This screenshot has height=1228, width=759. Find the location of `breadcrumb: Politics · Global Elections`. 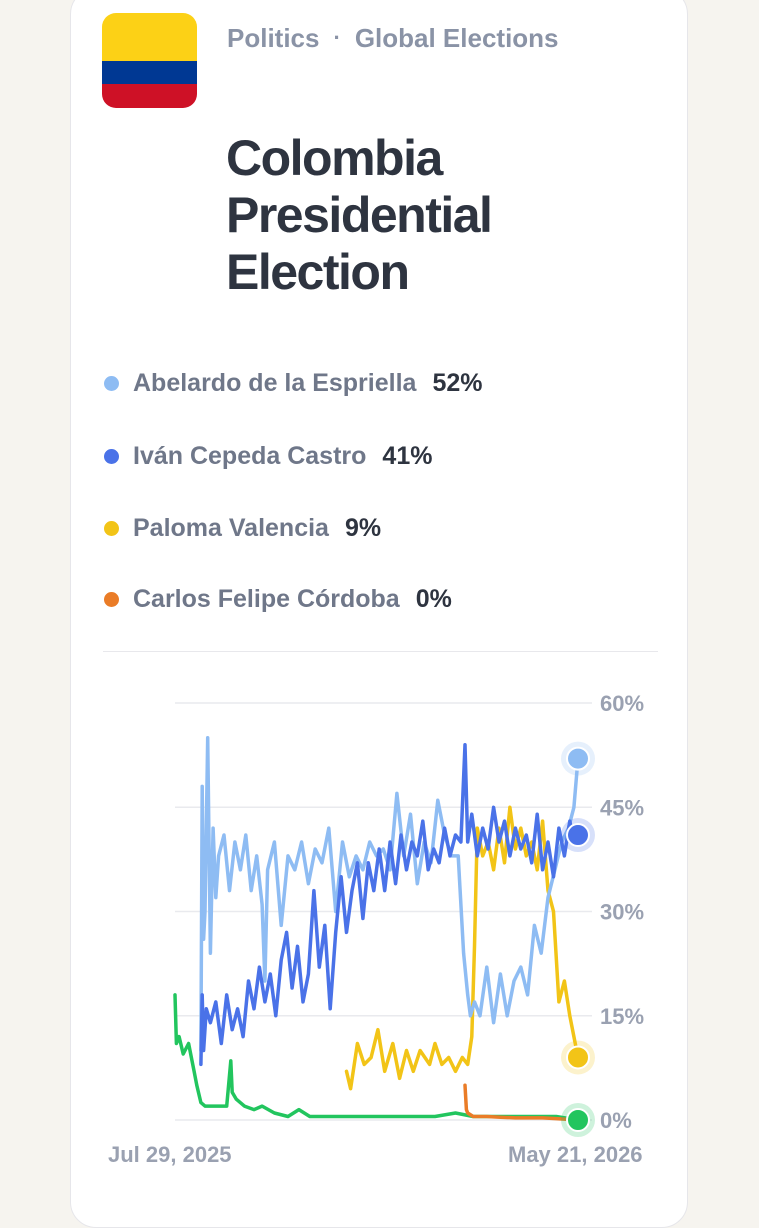

breadcrumb: Politics · Global Elections is located at coordinates (393, 38).